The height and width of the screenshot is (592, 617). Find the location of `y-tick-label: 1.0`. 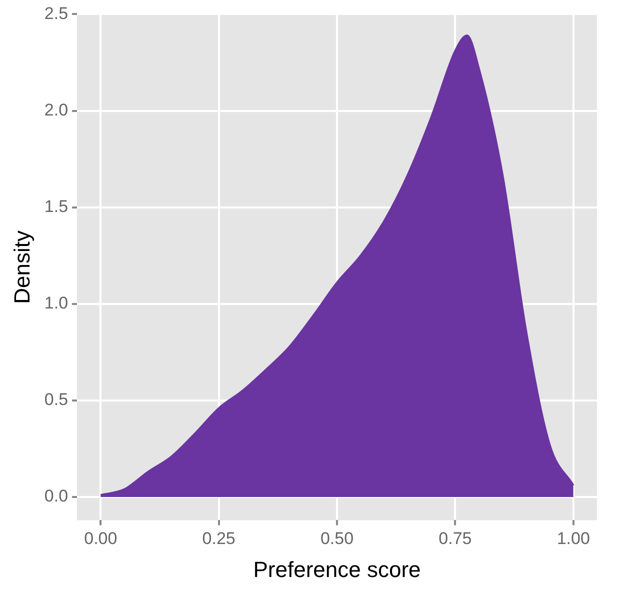

y-tick-label: 1.0 is located at coordinates (56, 303).